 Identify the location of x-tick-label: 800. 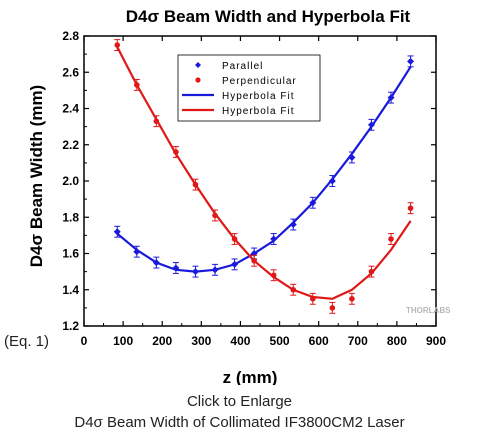
(397, 341).